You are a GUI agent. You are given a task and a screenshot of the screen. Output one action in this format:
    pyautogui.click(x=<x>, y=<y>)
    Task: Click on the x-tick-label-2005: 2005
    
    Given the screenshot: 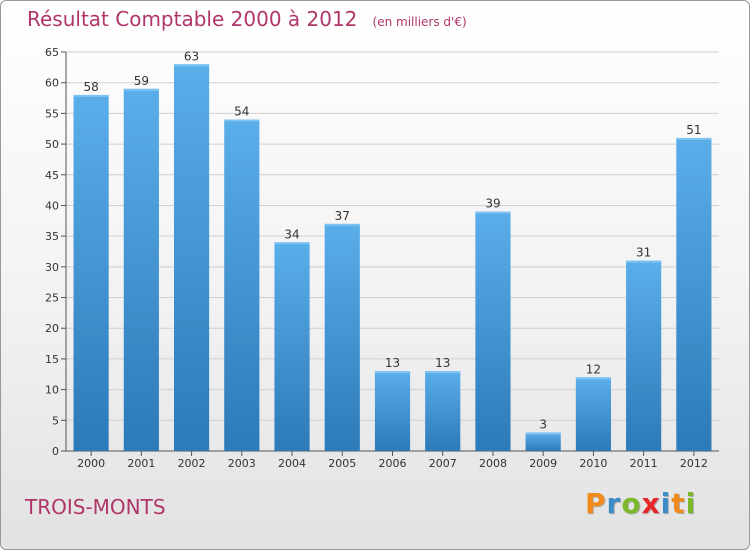 What is the action you would take?
    pyautogui.click(x=342, y=463)
    